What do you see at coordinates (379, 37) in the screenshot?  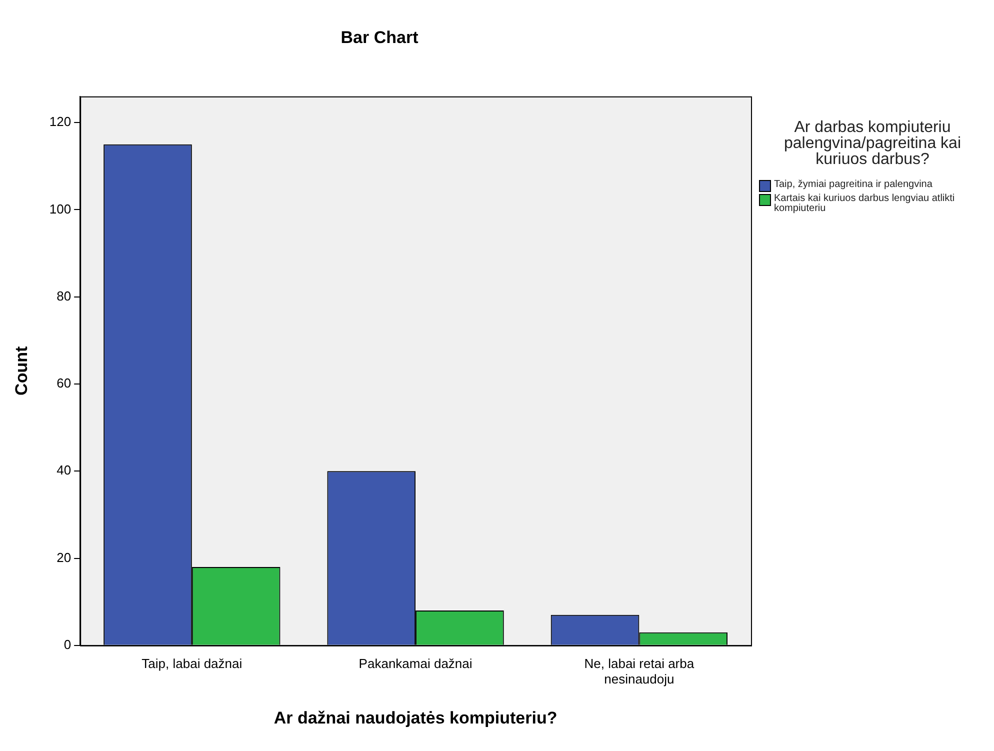 I see `chart-title: Bar Chart` at bounding box center [379, 37].